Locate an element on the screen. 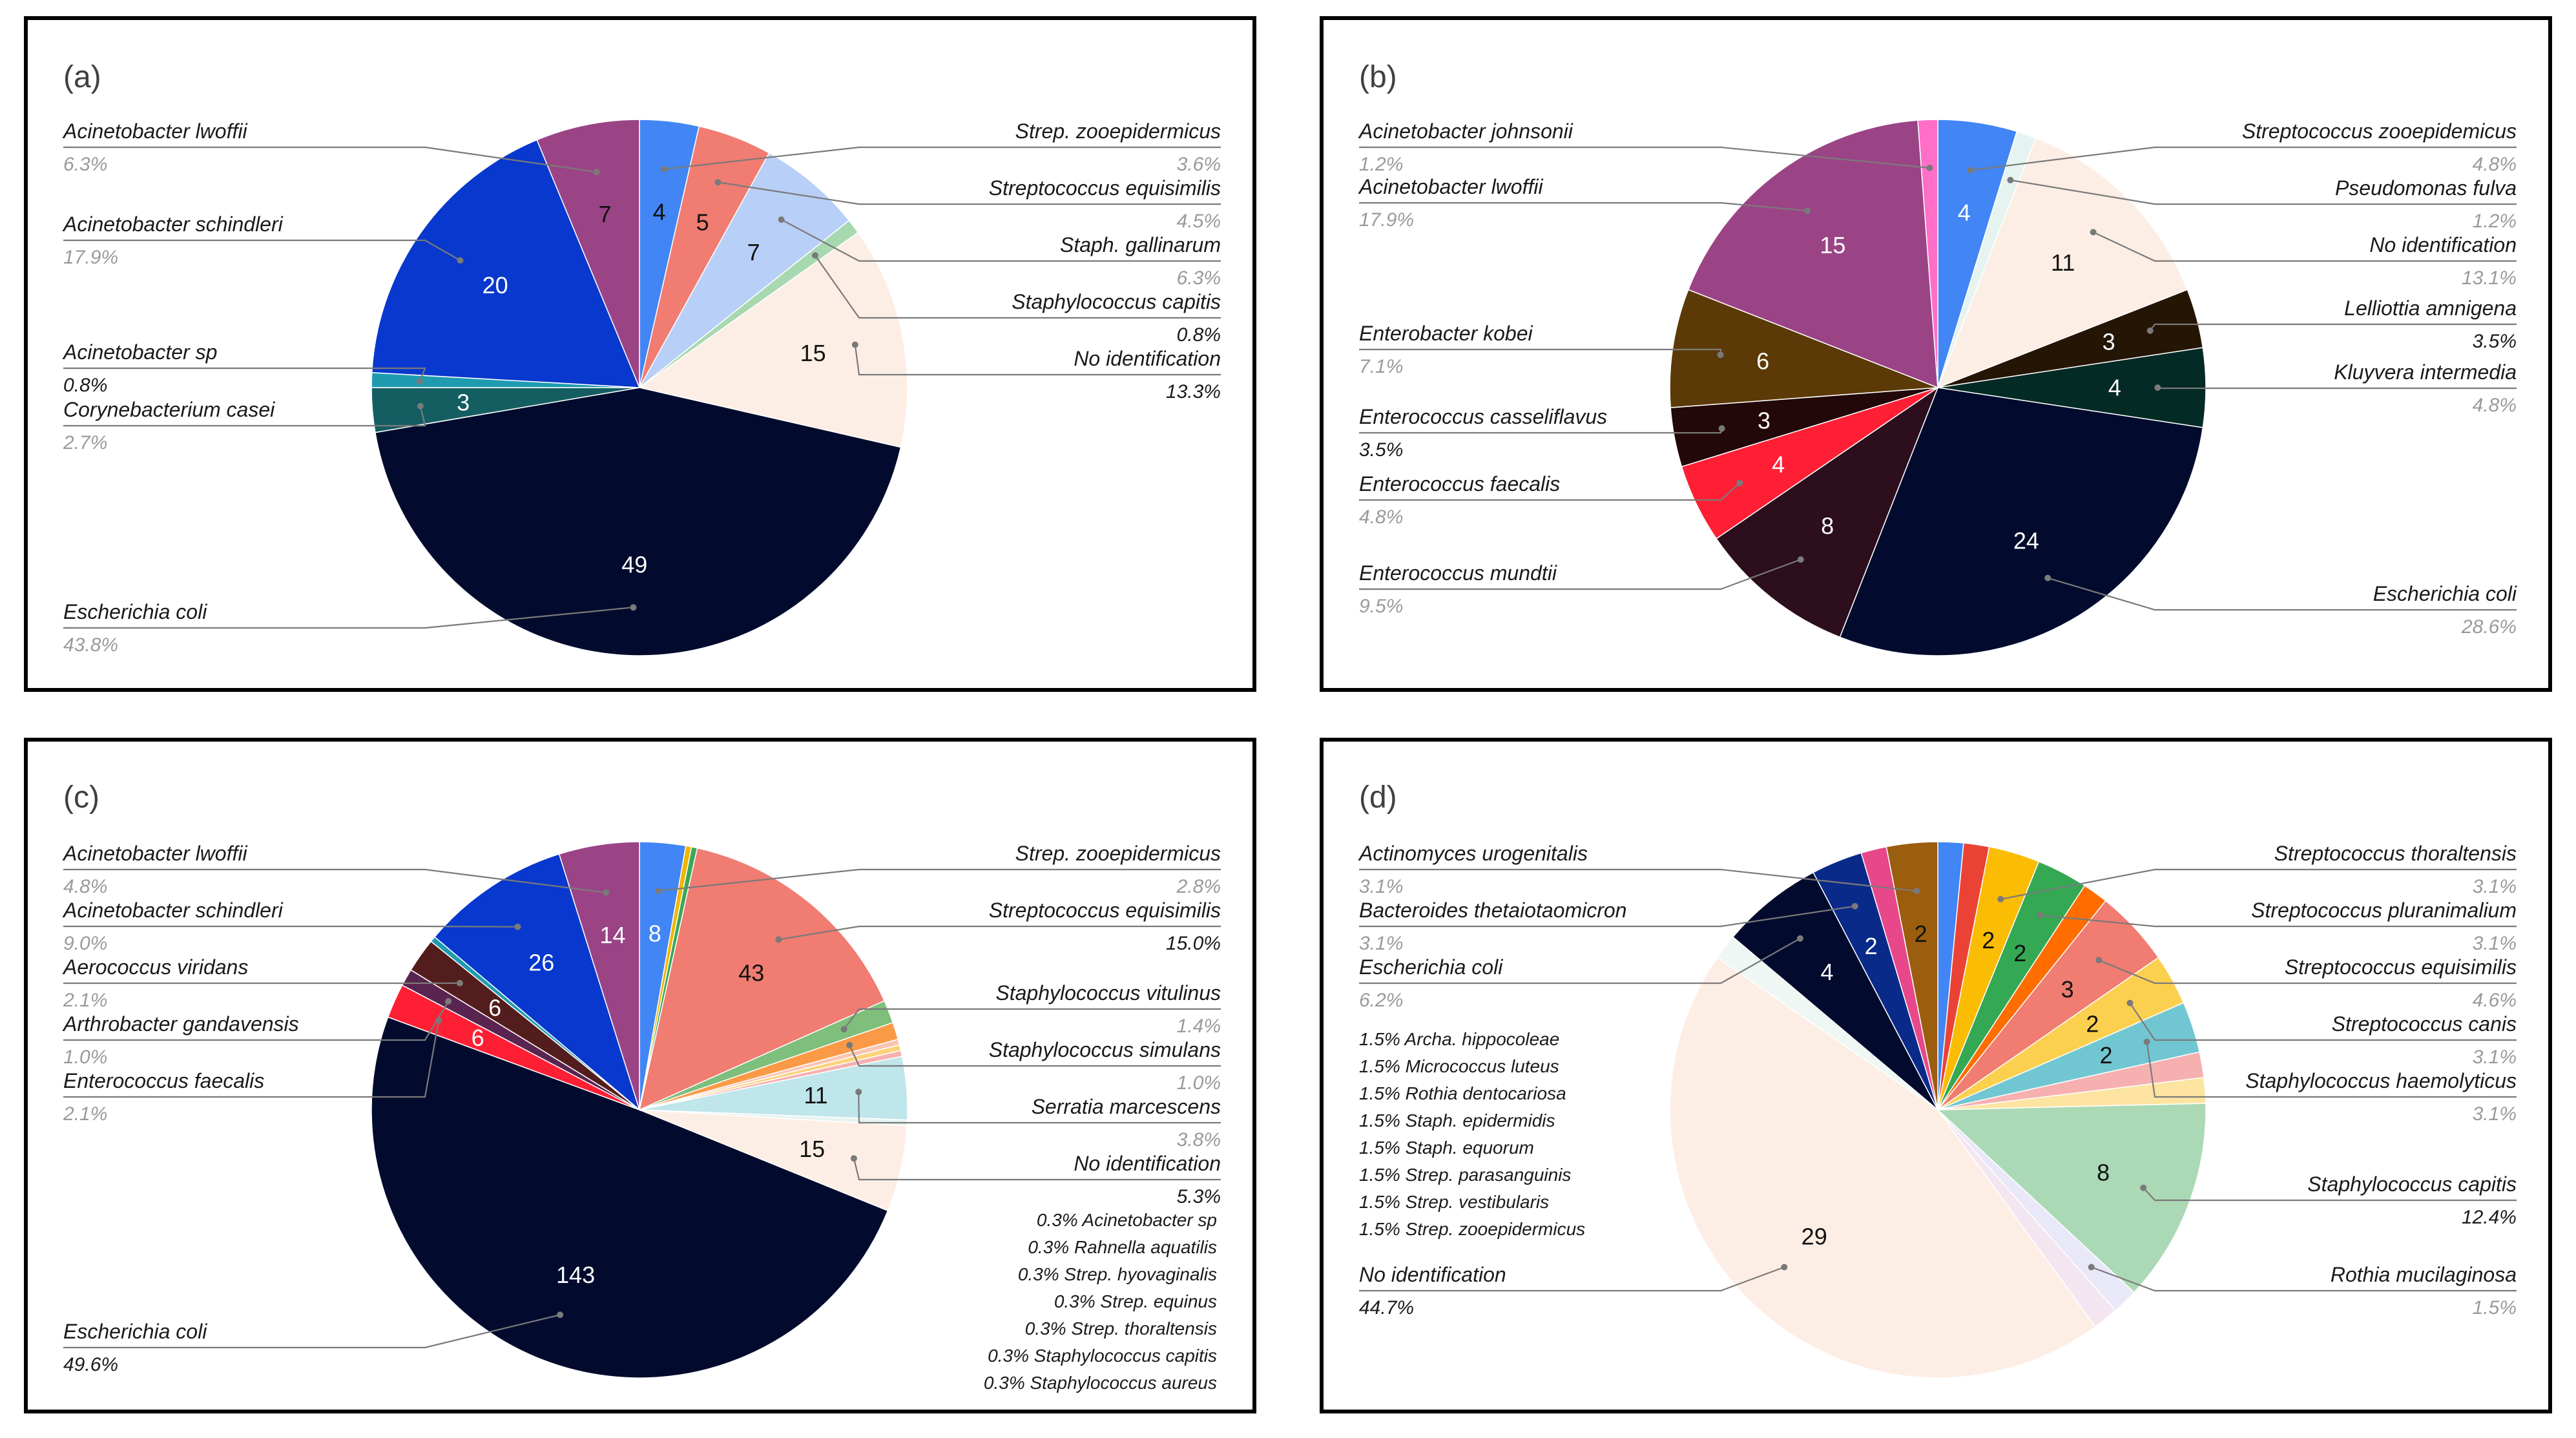 The height and width of the screenshot is (1438, 2576). minor-species-item: 1.5% Rothia dentocariosa is located at coordinates (1462, 1093).